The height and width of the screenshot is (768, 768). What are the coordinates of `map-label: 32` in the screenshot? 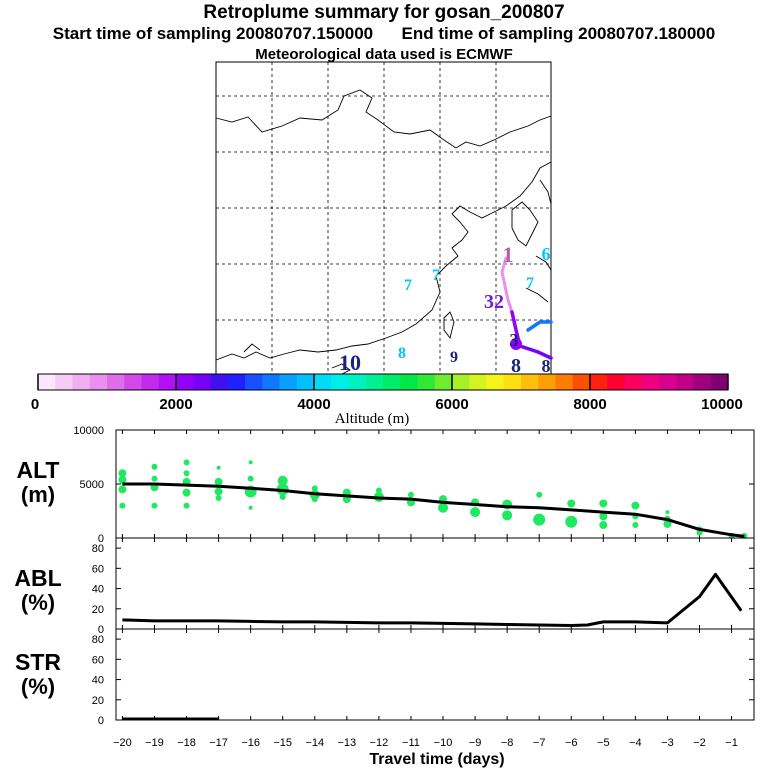 It's located at (494, 302).